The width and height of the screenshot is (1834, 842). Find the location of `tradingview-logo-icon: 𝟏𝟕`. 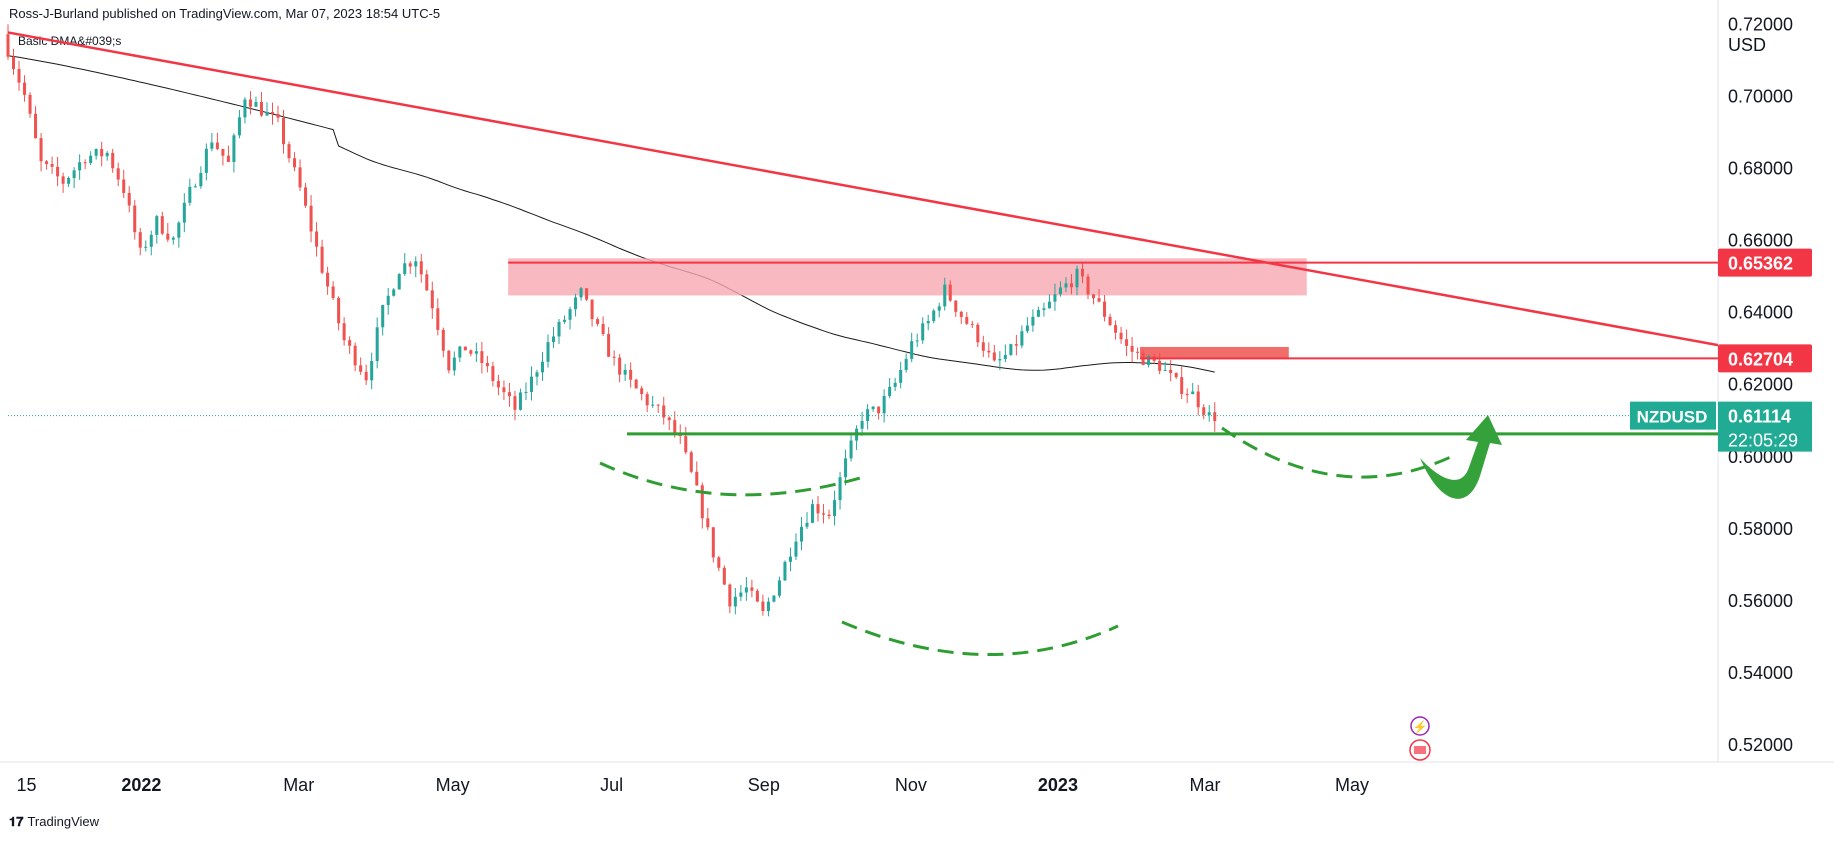

tradingview-logo-icon: 𝟏𝟕 is located at coordinates (16, 821).